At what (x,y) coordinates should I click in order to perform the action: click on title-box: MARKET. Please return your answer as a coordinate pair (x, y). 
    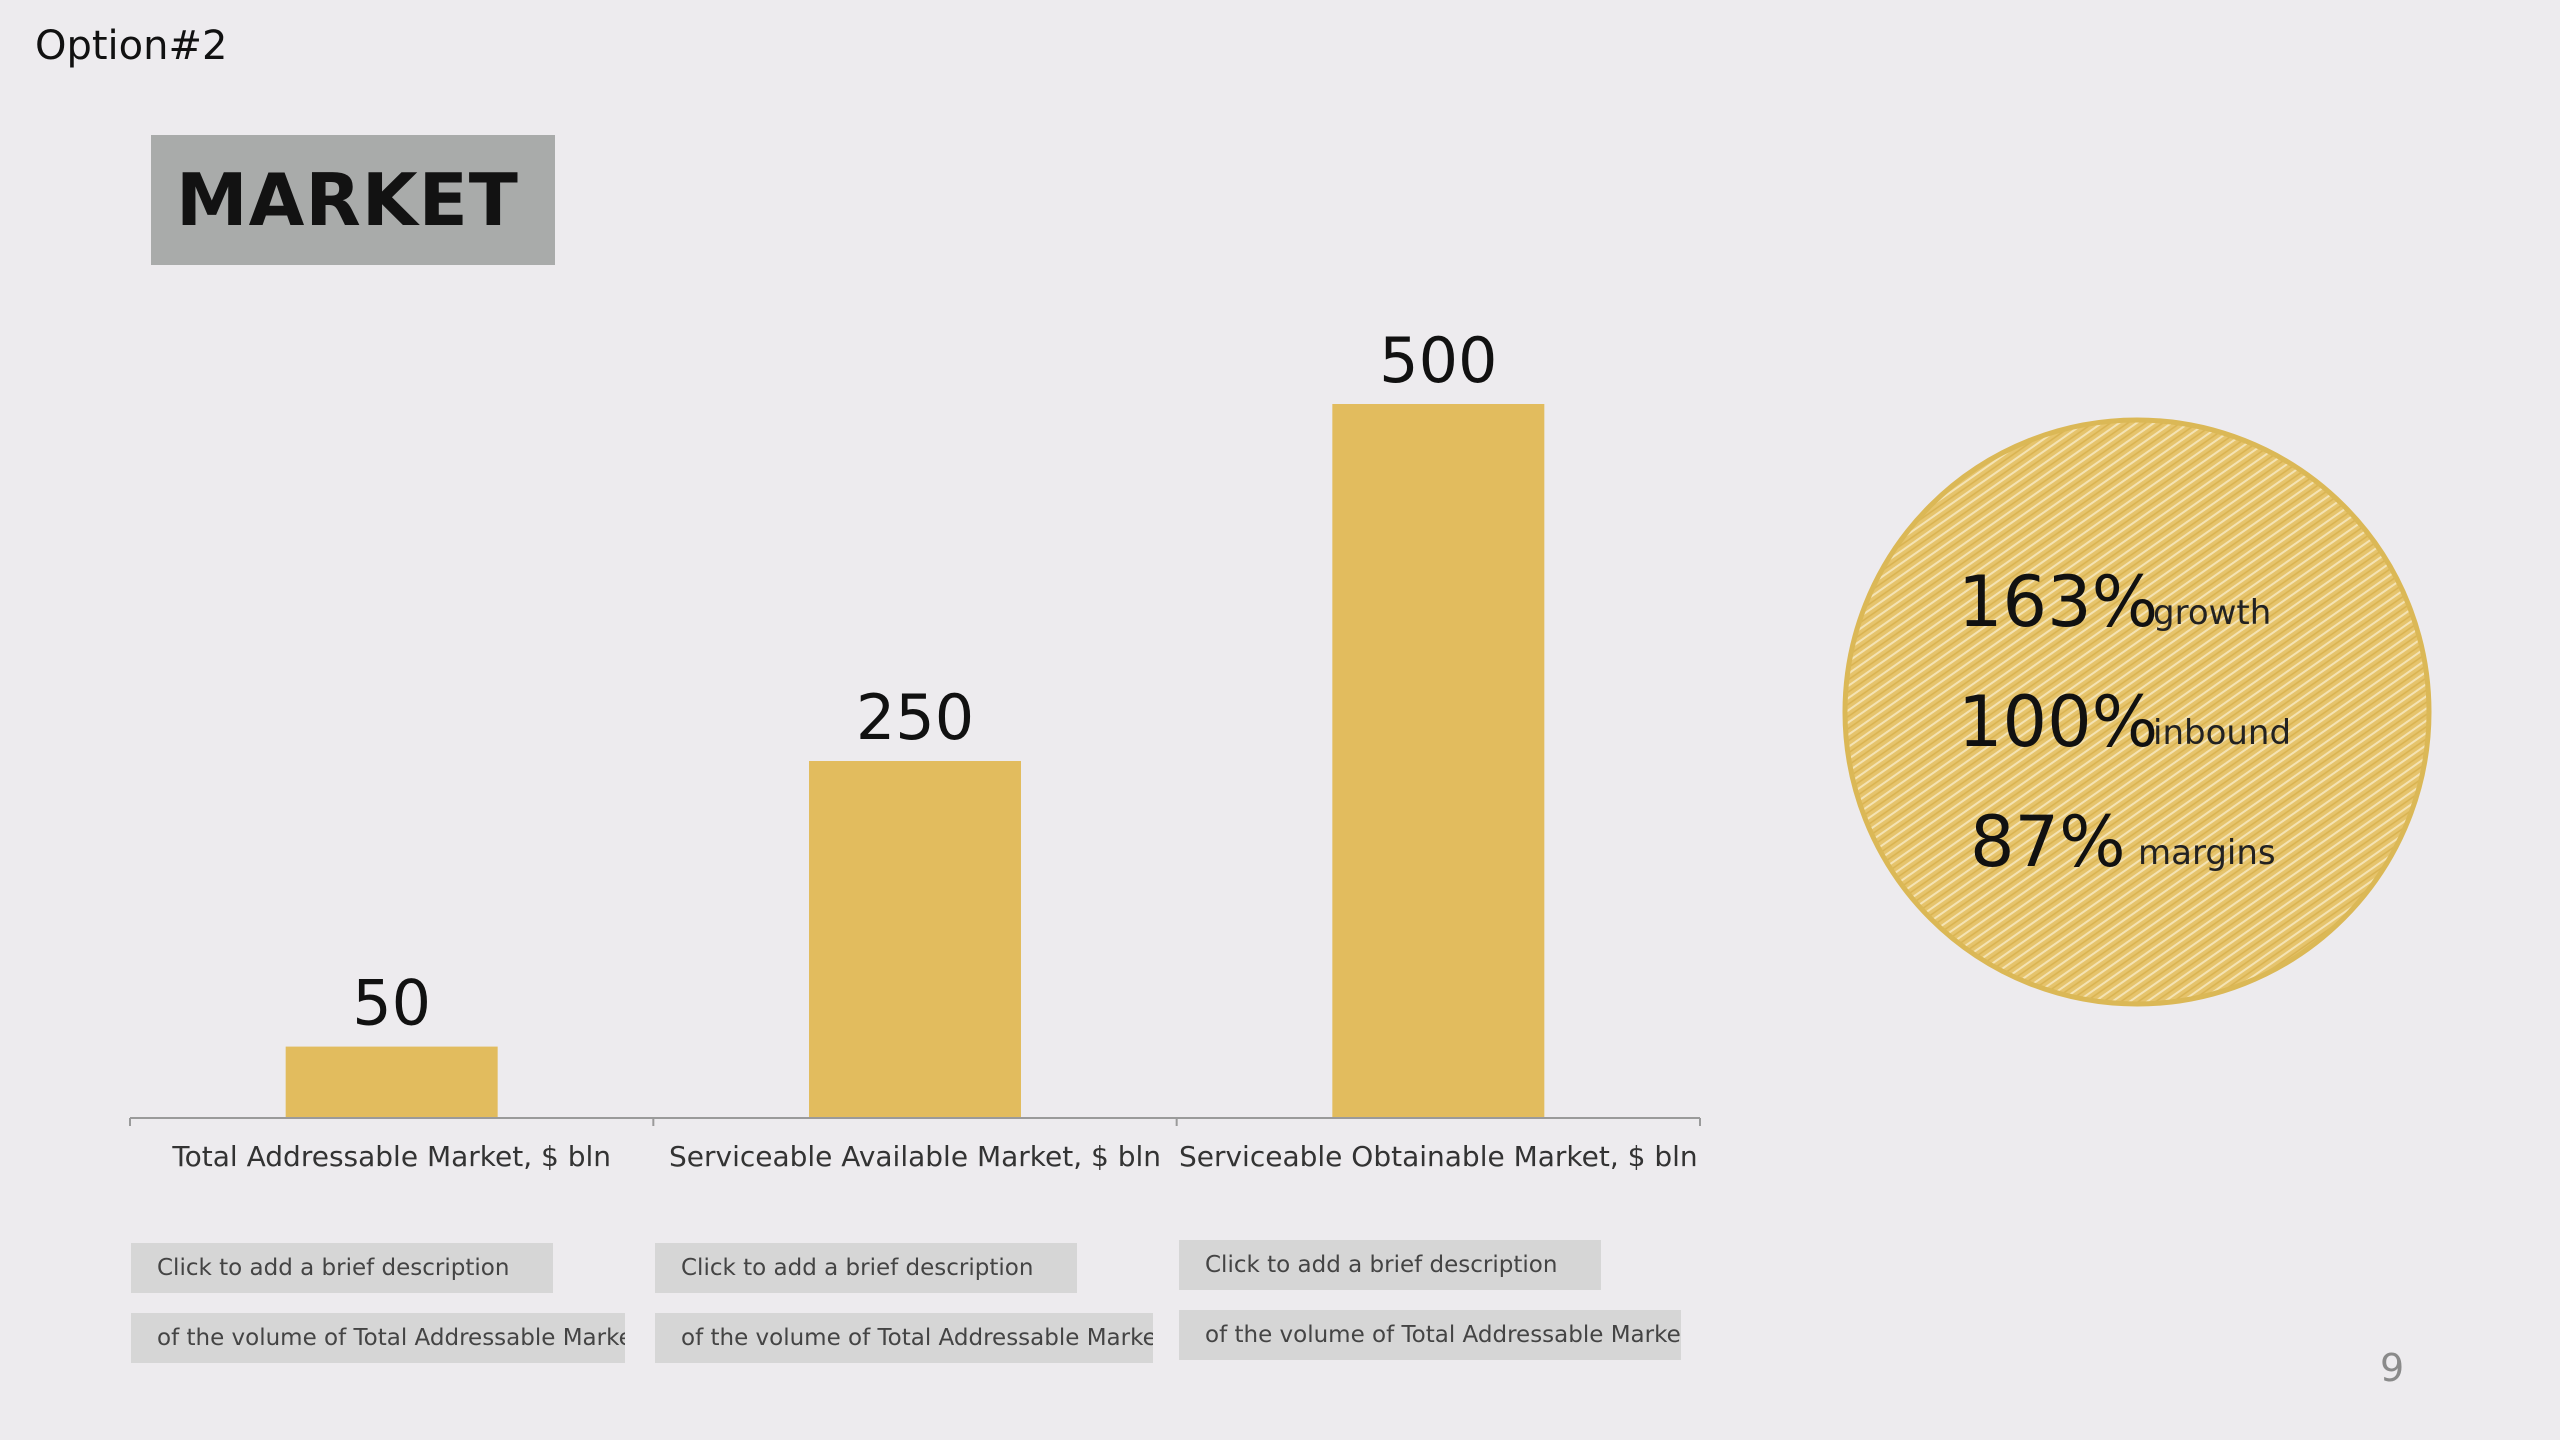
    Looking at the image, I should click on (353, 200).